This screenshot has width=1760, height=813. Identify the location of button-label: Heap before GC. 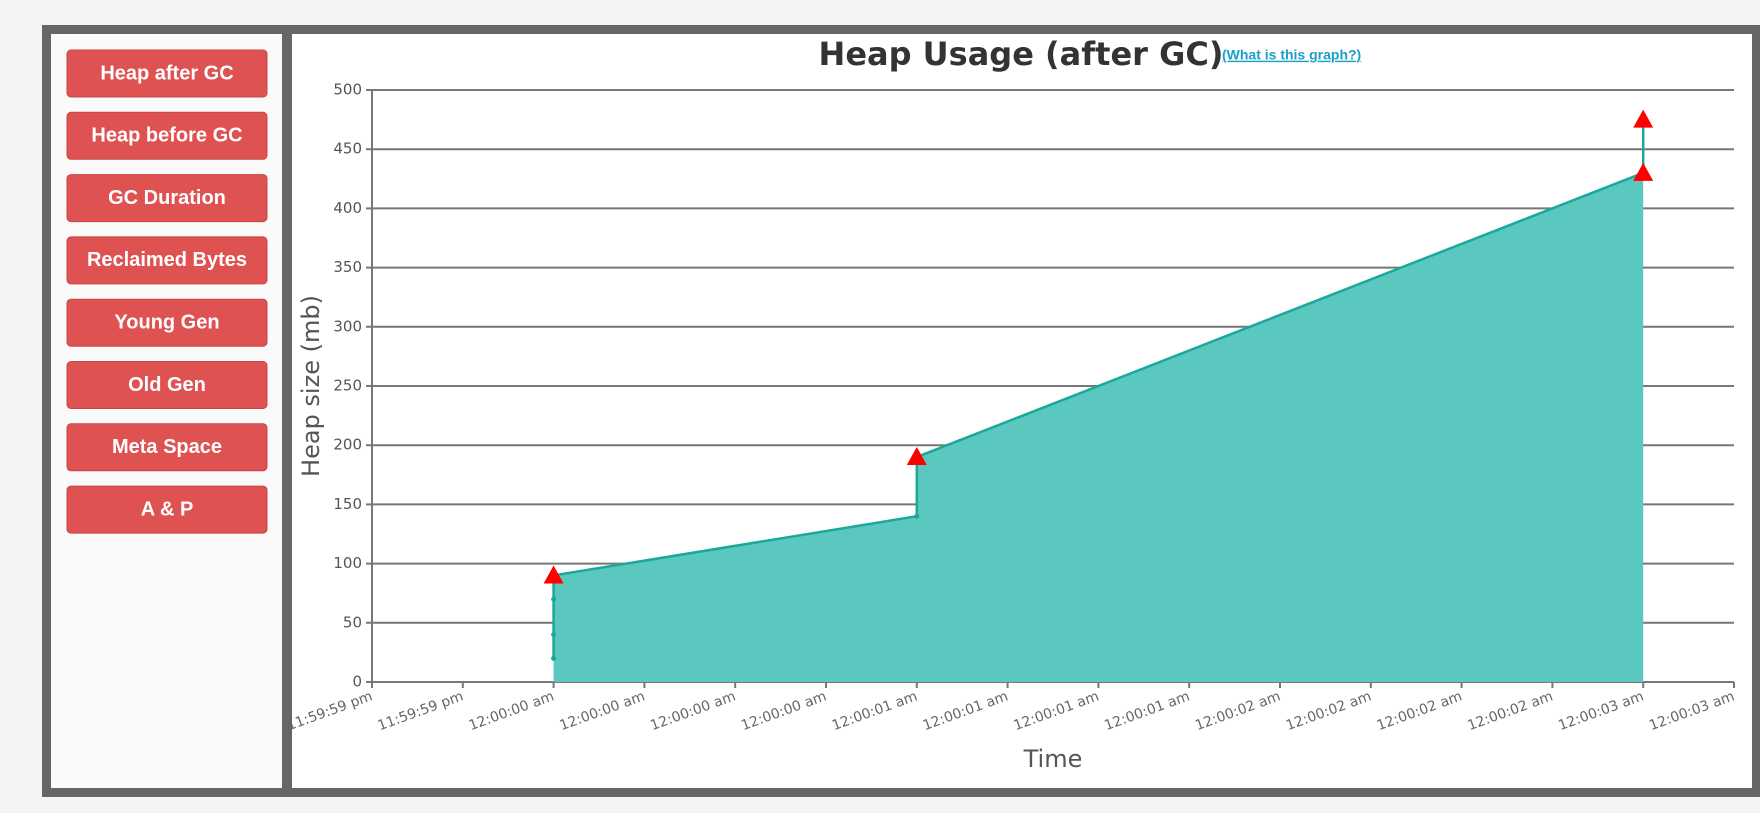
(166, 136).